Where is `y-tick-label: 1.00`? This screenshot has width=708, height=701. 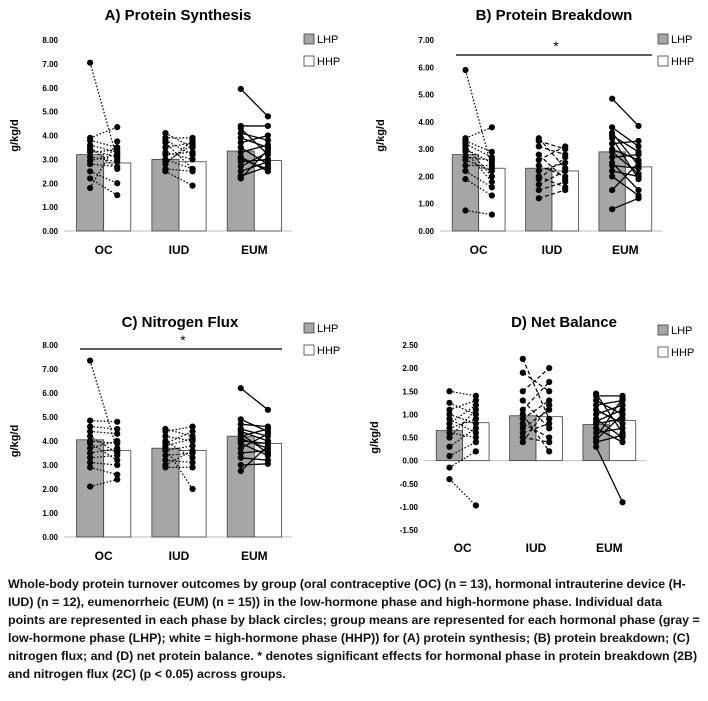 y-tick-label: 1.00 is located at coordinates (50, 513).